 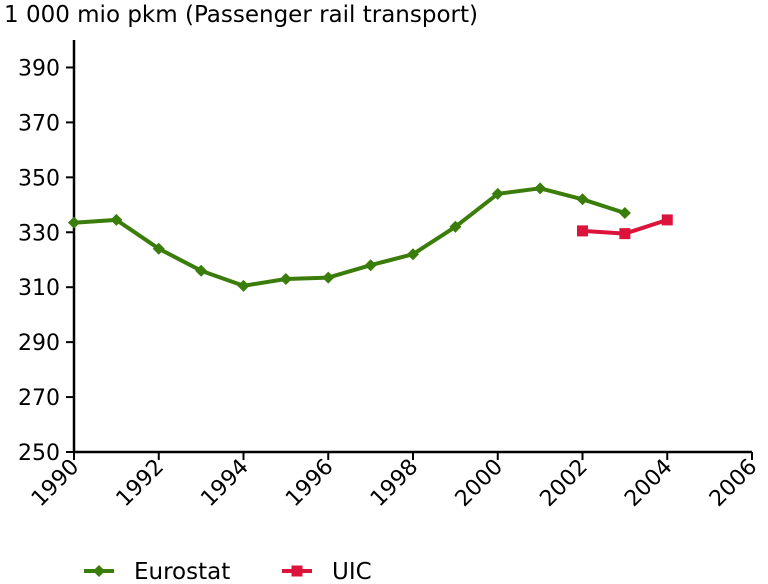 I want to click on x-tick-label: 2006, so click(x=733, y=483).